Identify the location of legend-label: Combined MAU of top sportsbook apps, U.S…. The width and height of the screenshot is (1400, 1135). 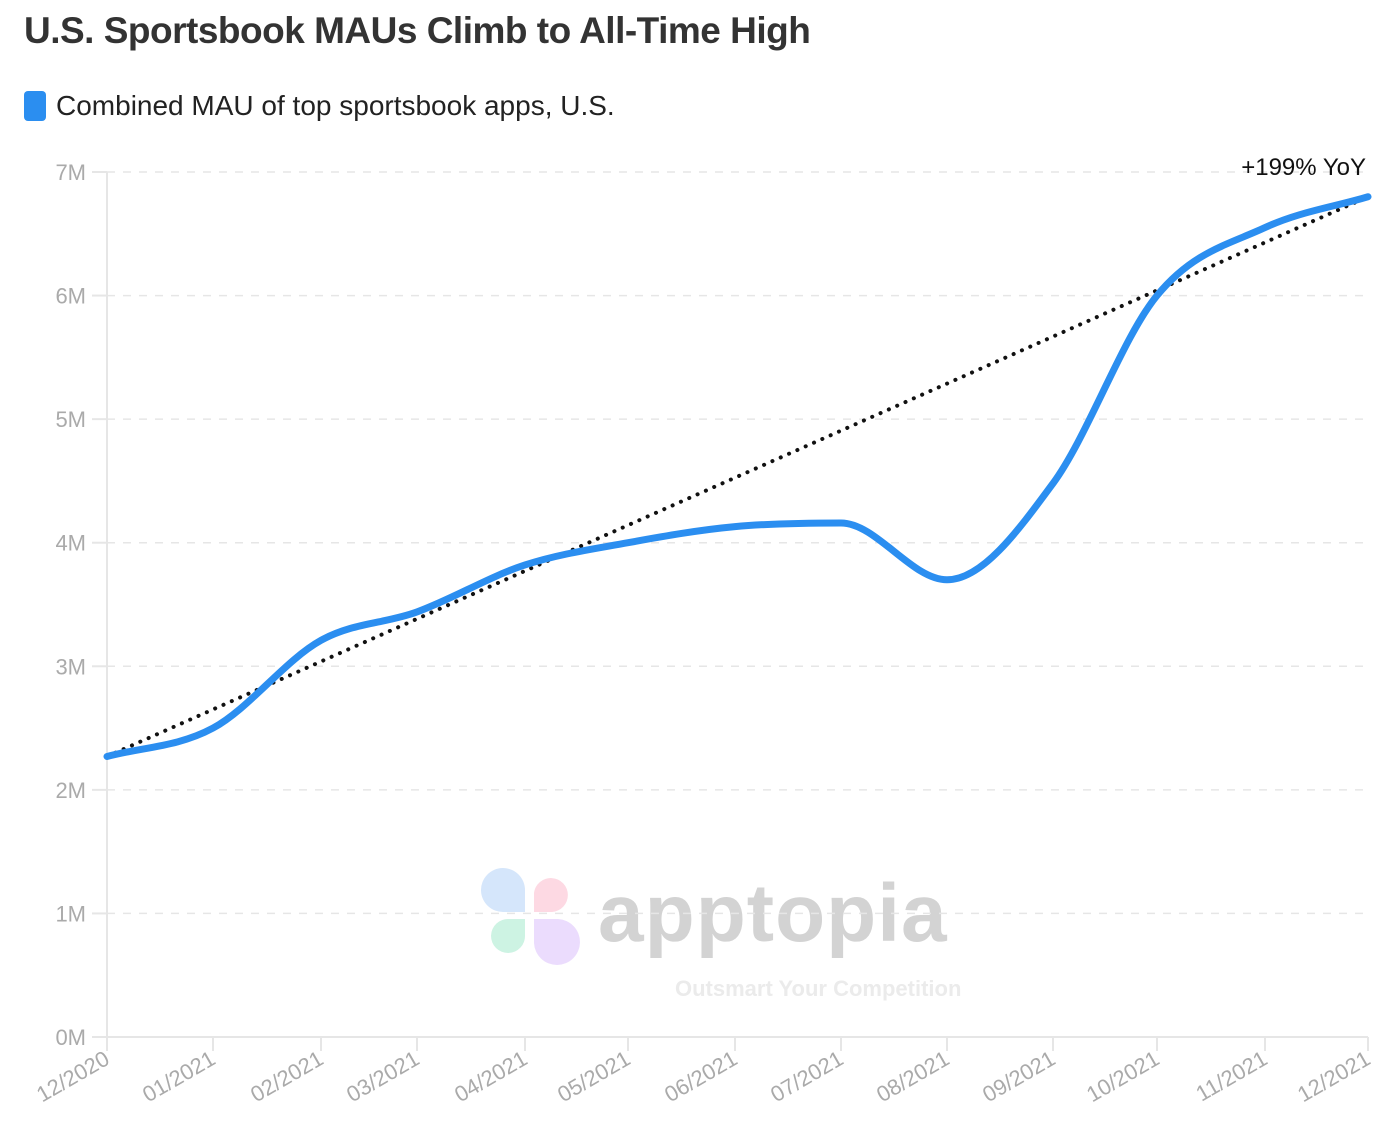
(335, 105).